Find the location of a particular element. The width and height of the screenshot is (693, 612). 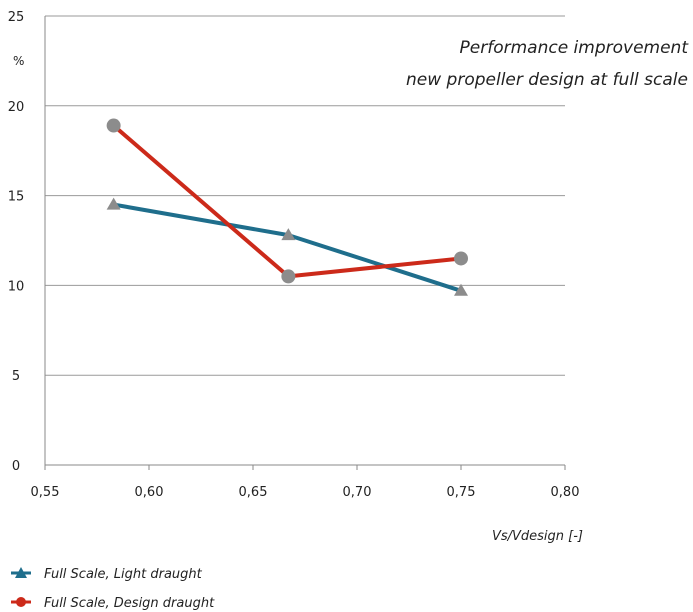

x-tick-label: 0,65 is located at coordinates (253, 492).